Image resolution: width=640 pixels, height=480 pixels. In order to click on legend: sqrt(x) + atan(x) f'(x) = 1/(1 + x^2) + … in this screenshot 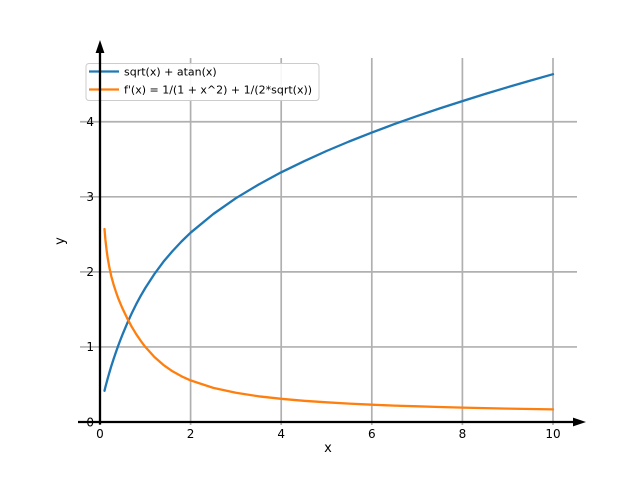, I will do `click(202, 82)`.